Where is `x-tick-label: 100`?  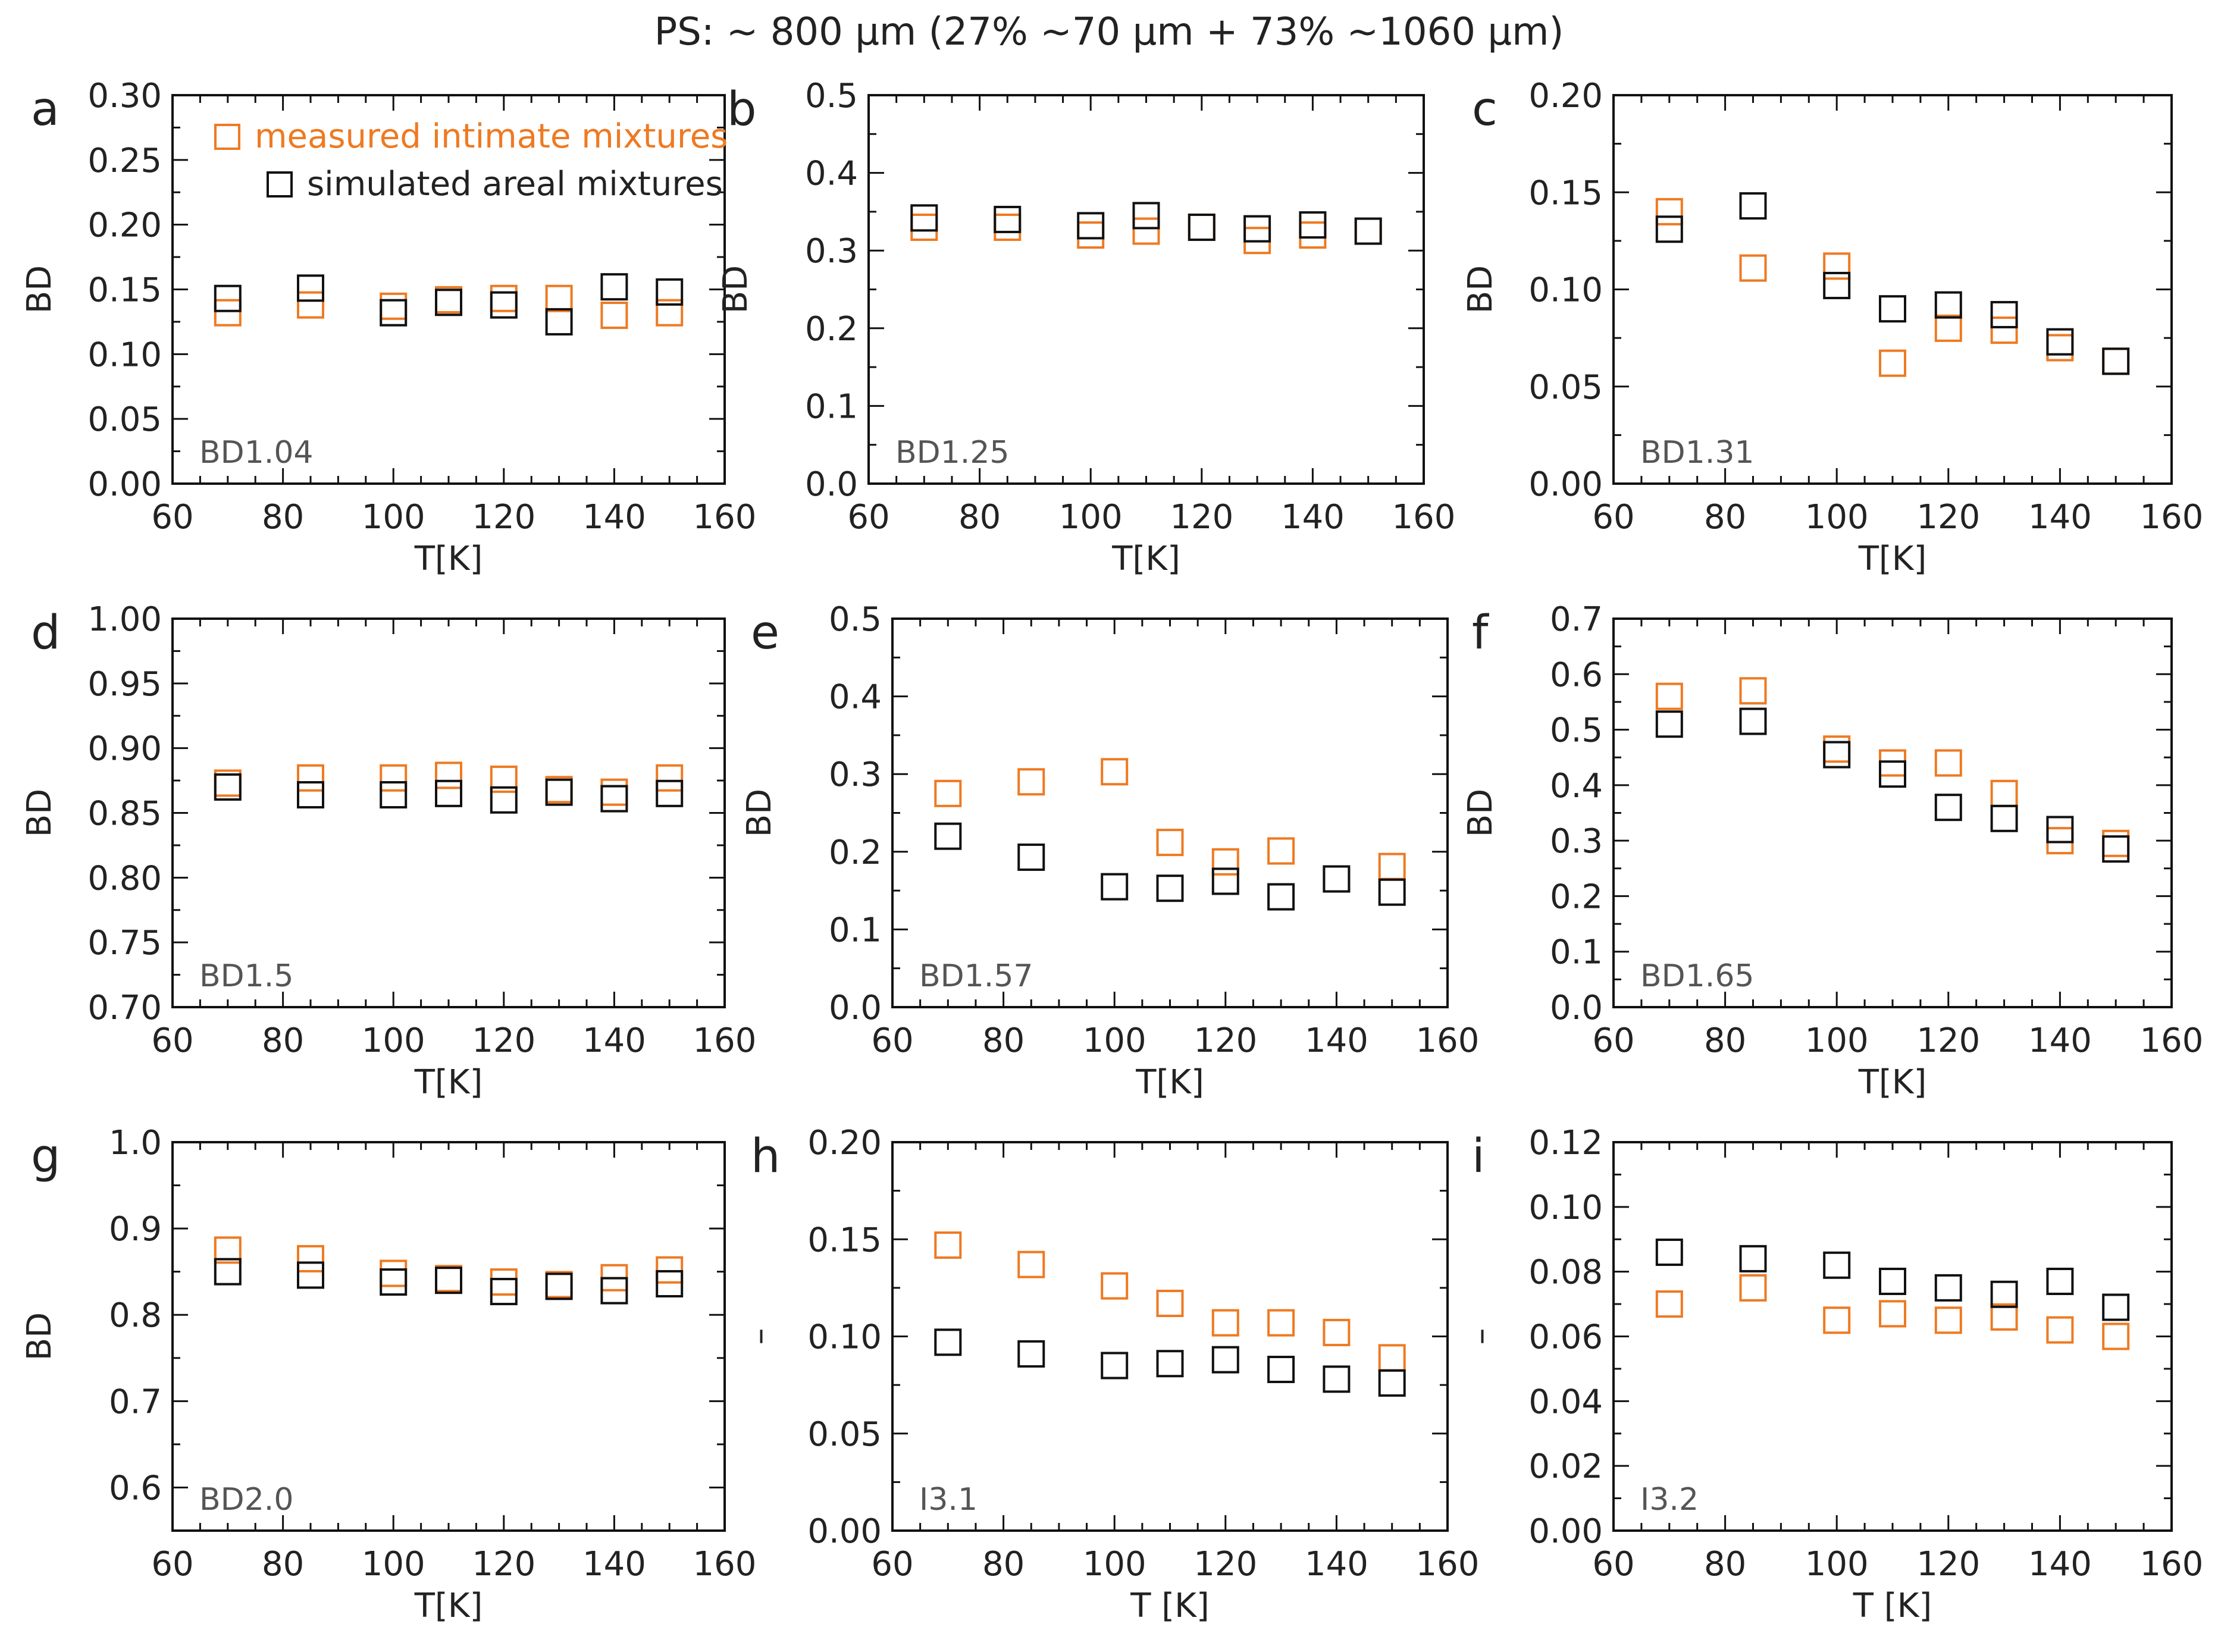 x-tick-label: 100 is located at coordinates (393, 517).